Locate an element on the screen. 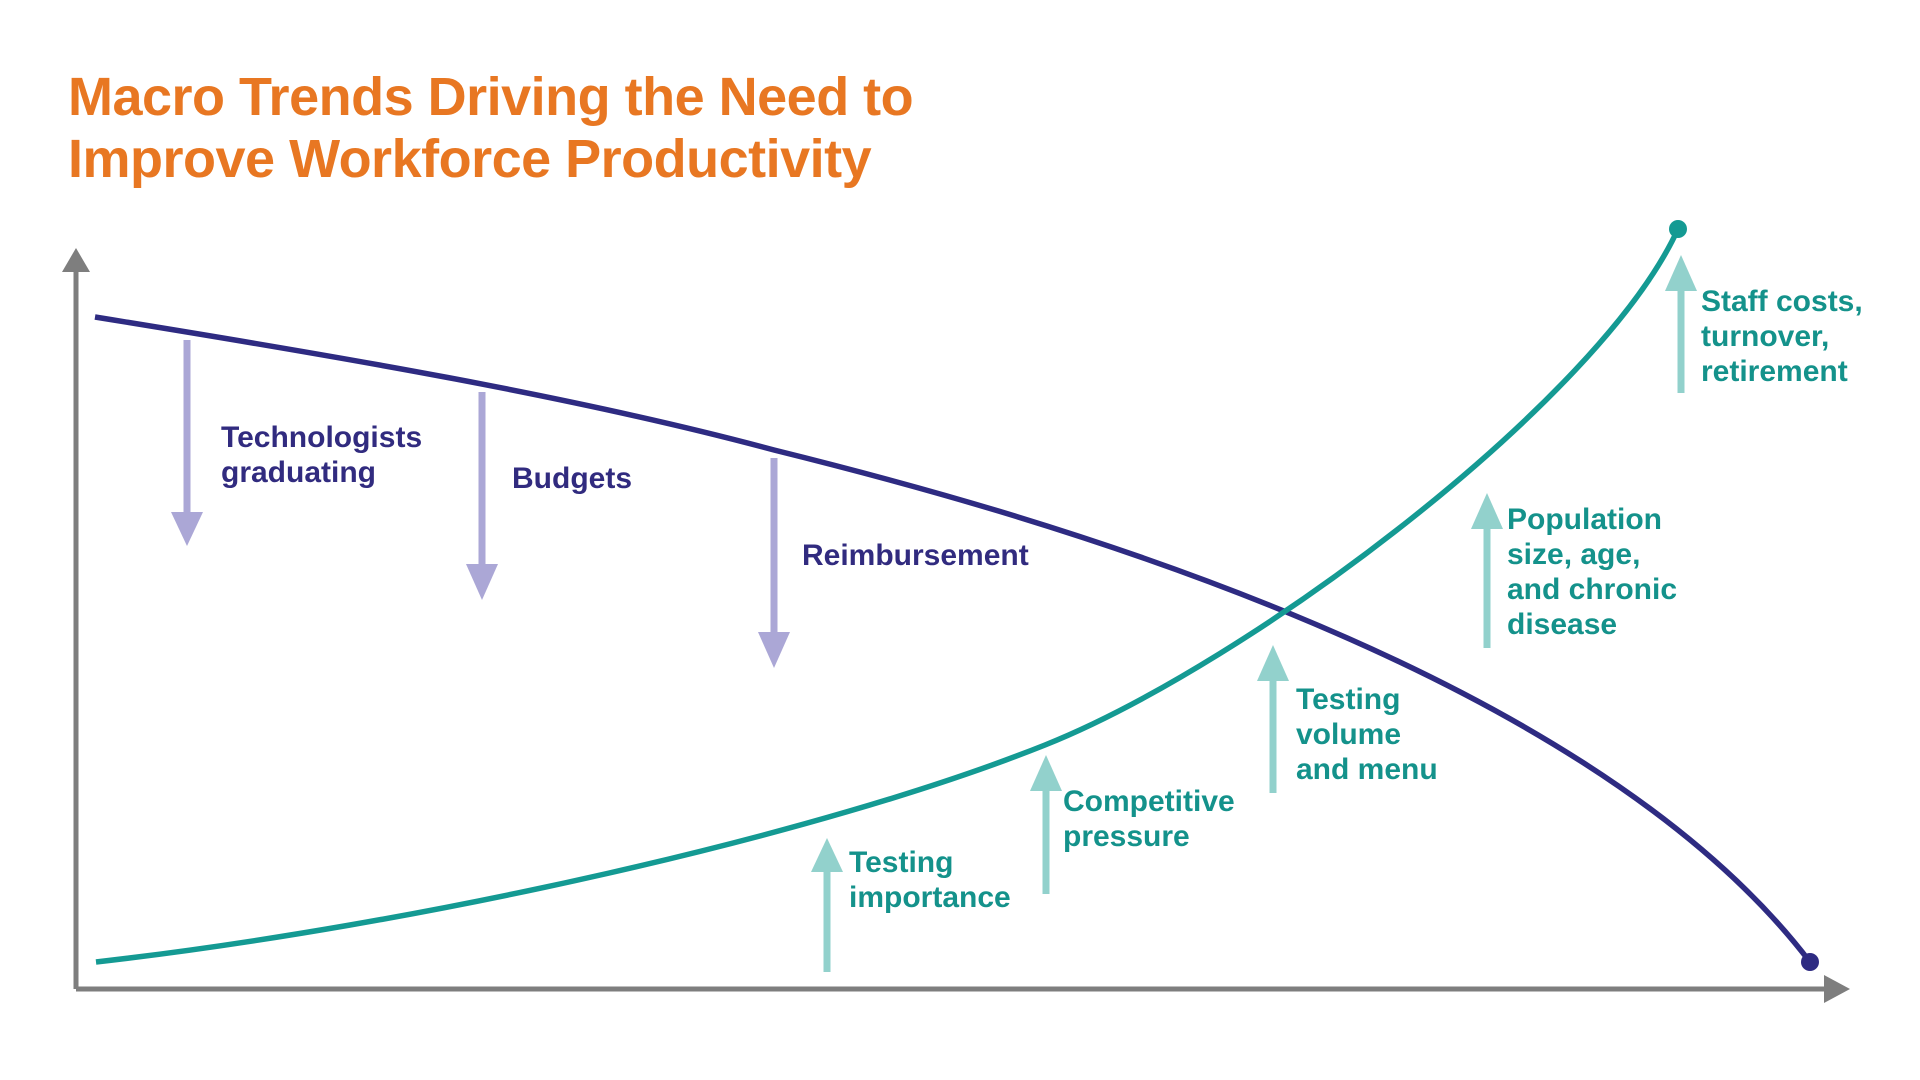 This screenshot has width=1920, height=1080. x-axis-arrowhead-icon is located at coordinates (1837, 989).